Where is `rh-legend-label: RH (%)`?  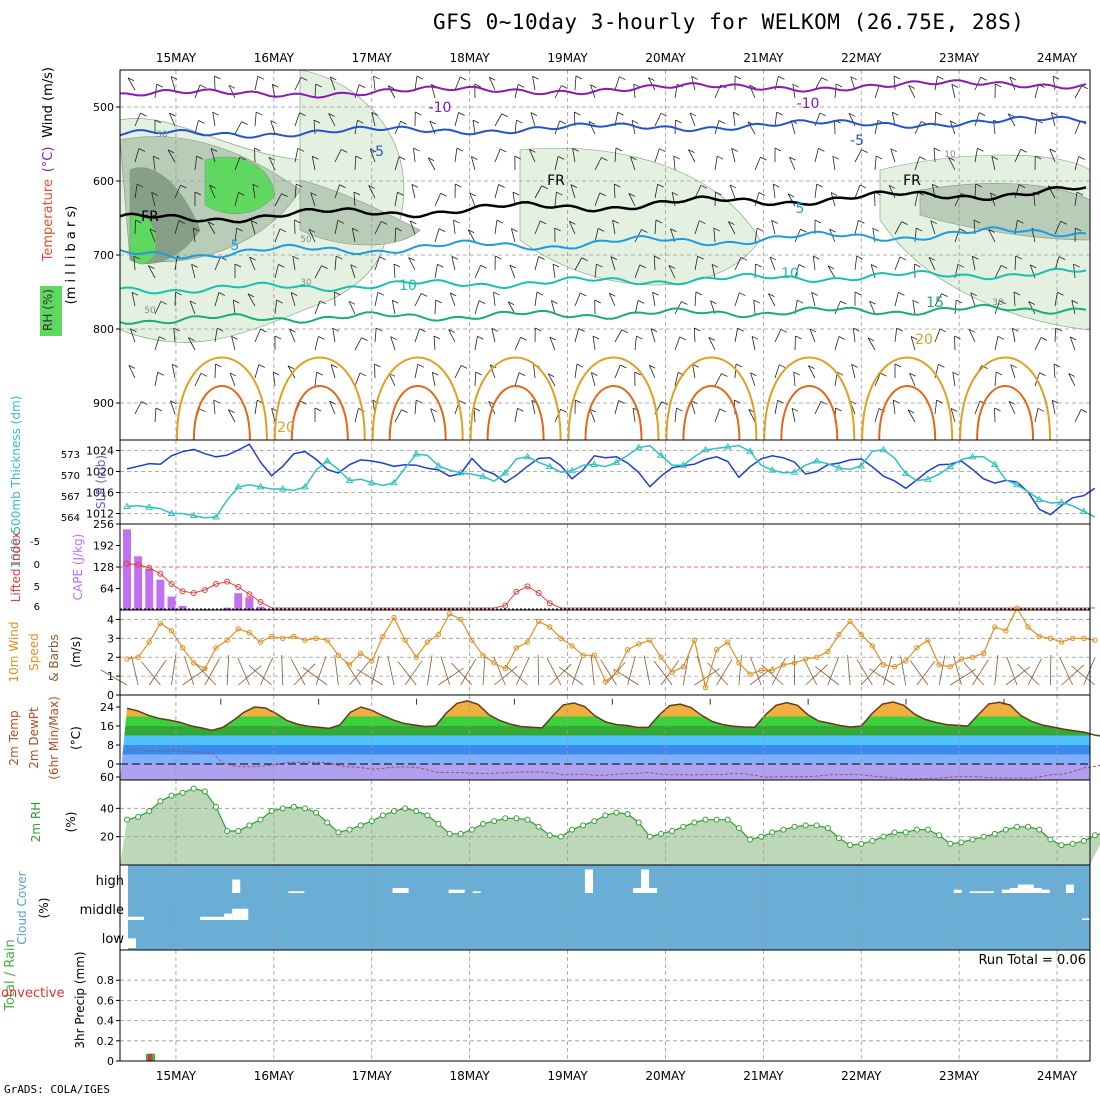 rh-legend-label: RH (%) is located at coordinates (48, 310).